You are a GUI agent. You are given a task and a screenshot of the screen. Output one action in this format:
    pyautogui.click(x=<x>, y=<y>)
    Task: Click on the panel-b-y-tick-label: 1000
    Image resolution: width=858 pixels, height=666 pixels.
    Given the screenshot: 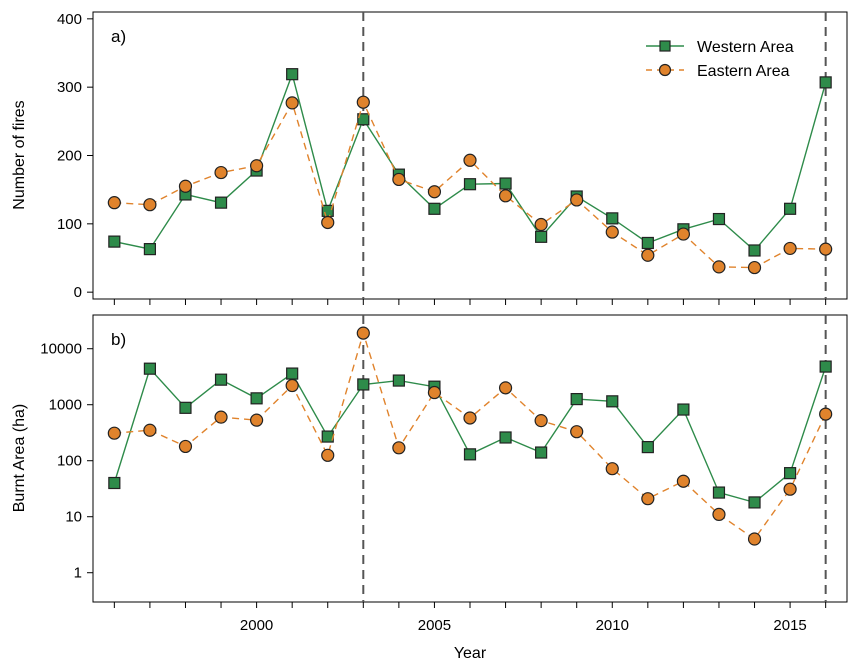 What is the action you would take?
    pyautogui.click(x=65, y=405)
    